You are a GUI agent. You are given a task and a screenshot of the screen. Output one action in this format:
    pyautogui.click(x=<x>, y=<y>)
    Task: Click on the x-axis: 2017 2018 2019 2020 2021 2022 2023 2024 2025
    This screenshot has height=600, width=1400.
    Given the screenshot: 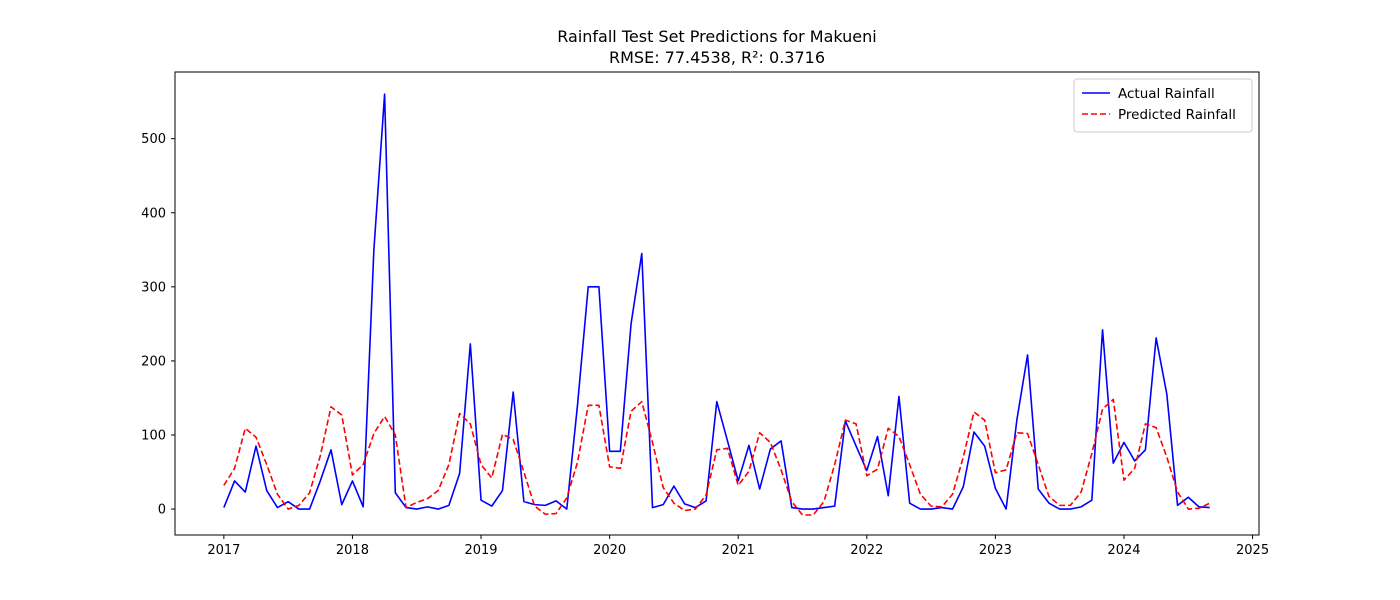 What is the action you would take?
    pyautogui.click(x=738, y=546)
    